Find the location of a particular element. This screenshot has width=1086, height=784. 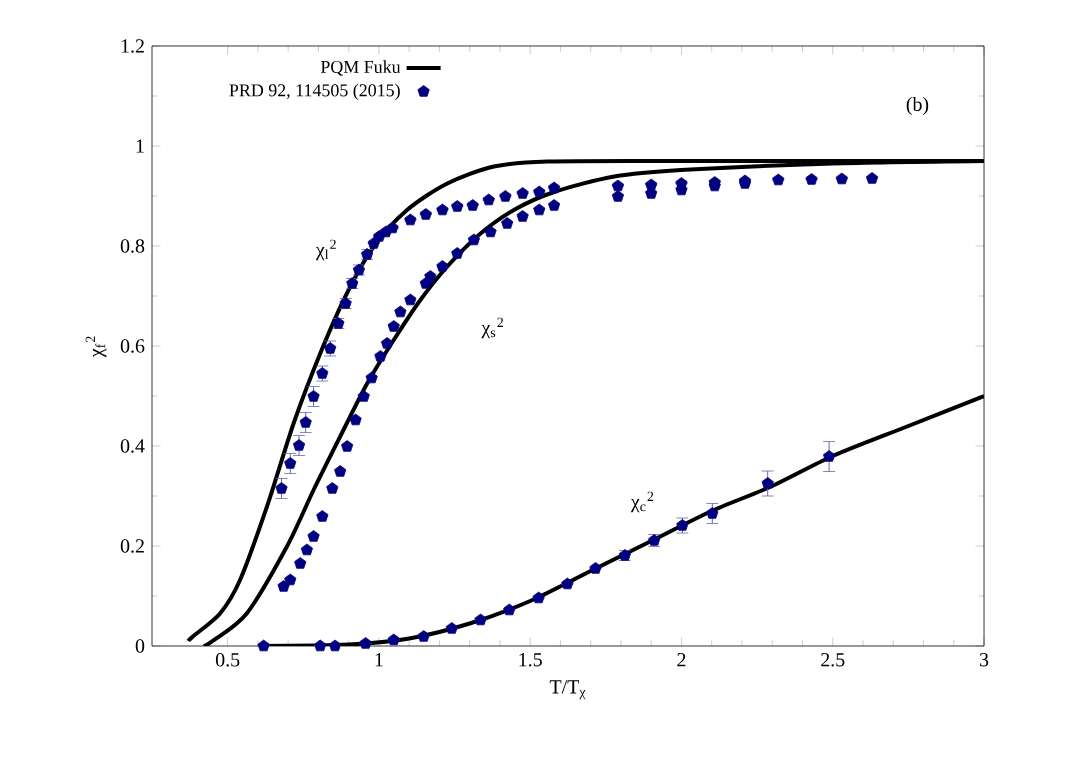

x-tick-label: 1 is located at coordinates (379, 660).